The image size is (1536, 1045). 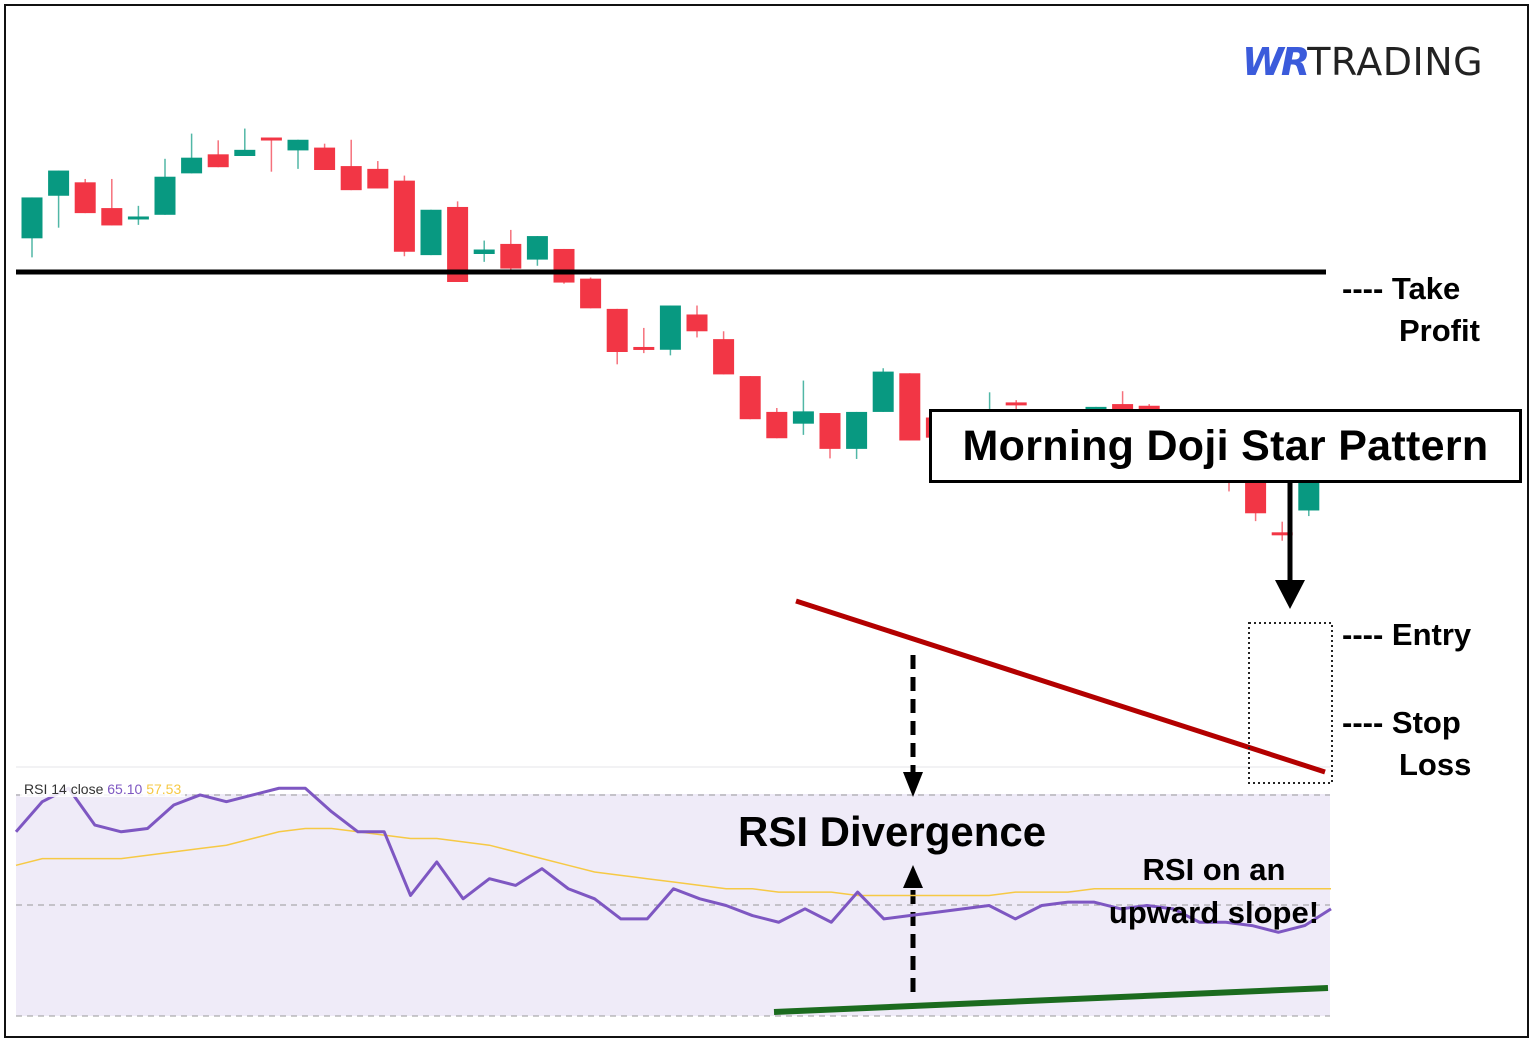 What do you see at coordinates (1411, 310) in the screenshot?
I see `take-profit-label: ---- Take Profit` at bounding box center [1411, 310].